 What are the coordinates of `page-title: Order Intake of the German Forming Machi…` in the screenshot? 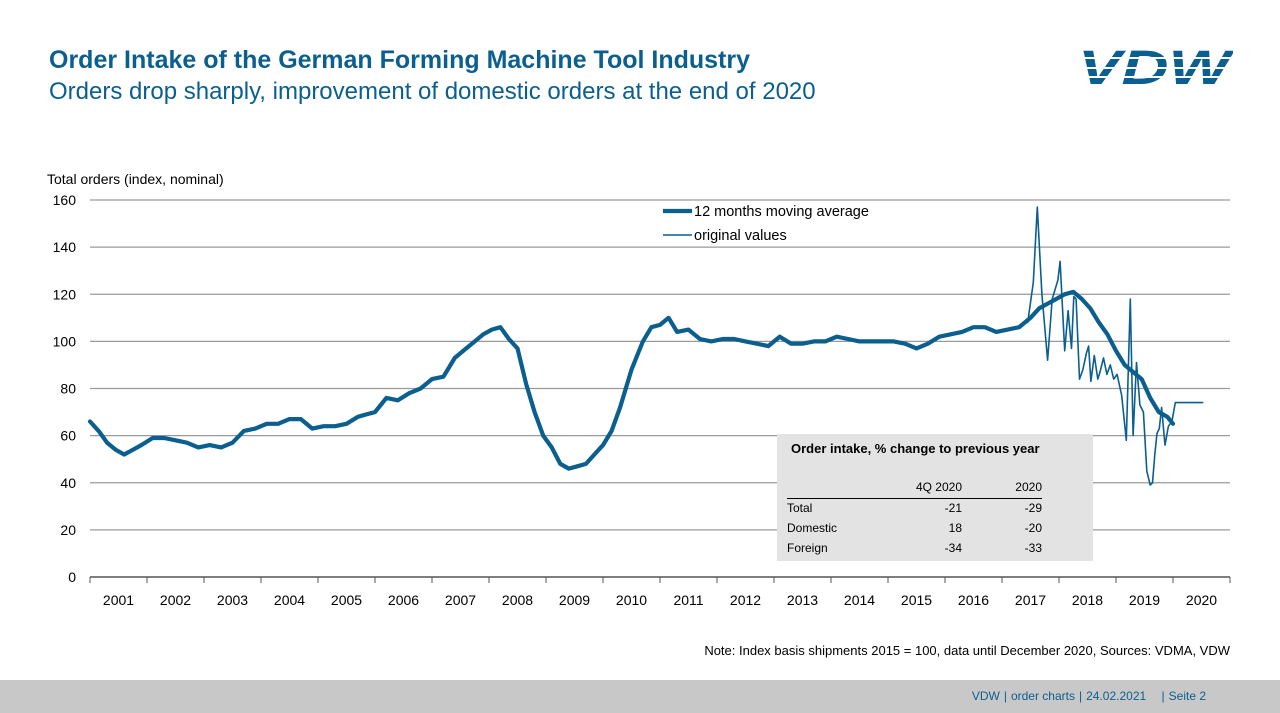 It's located at (400, 60).